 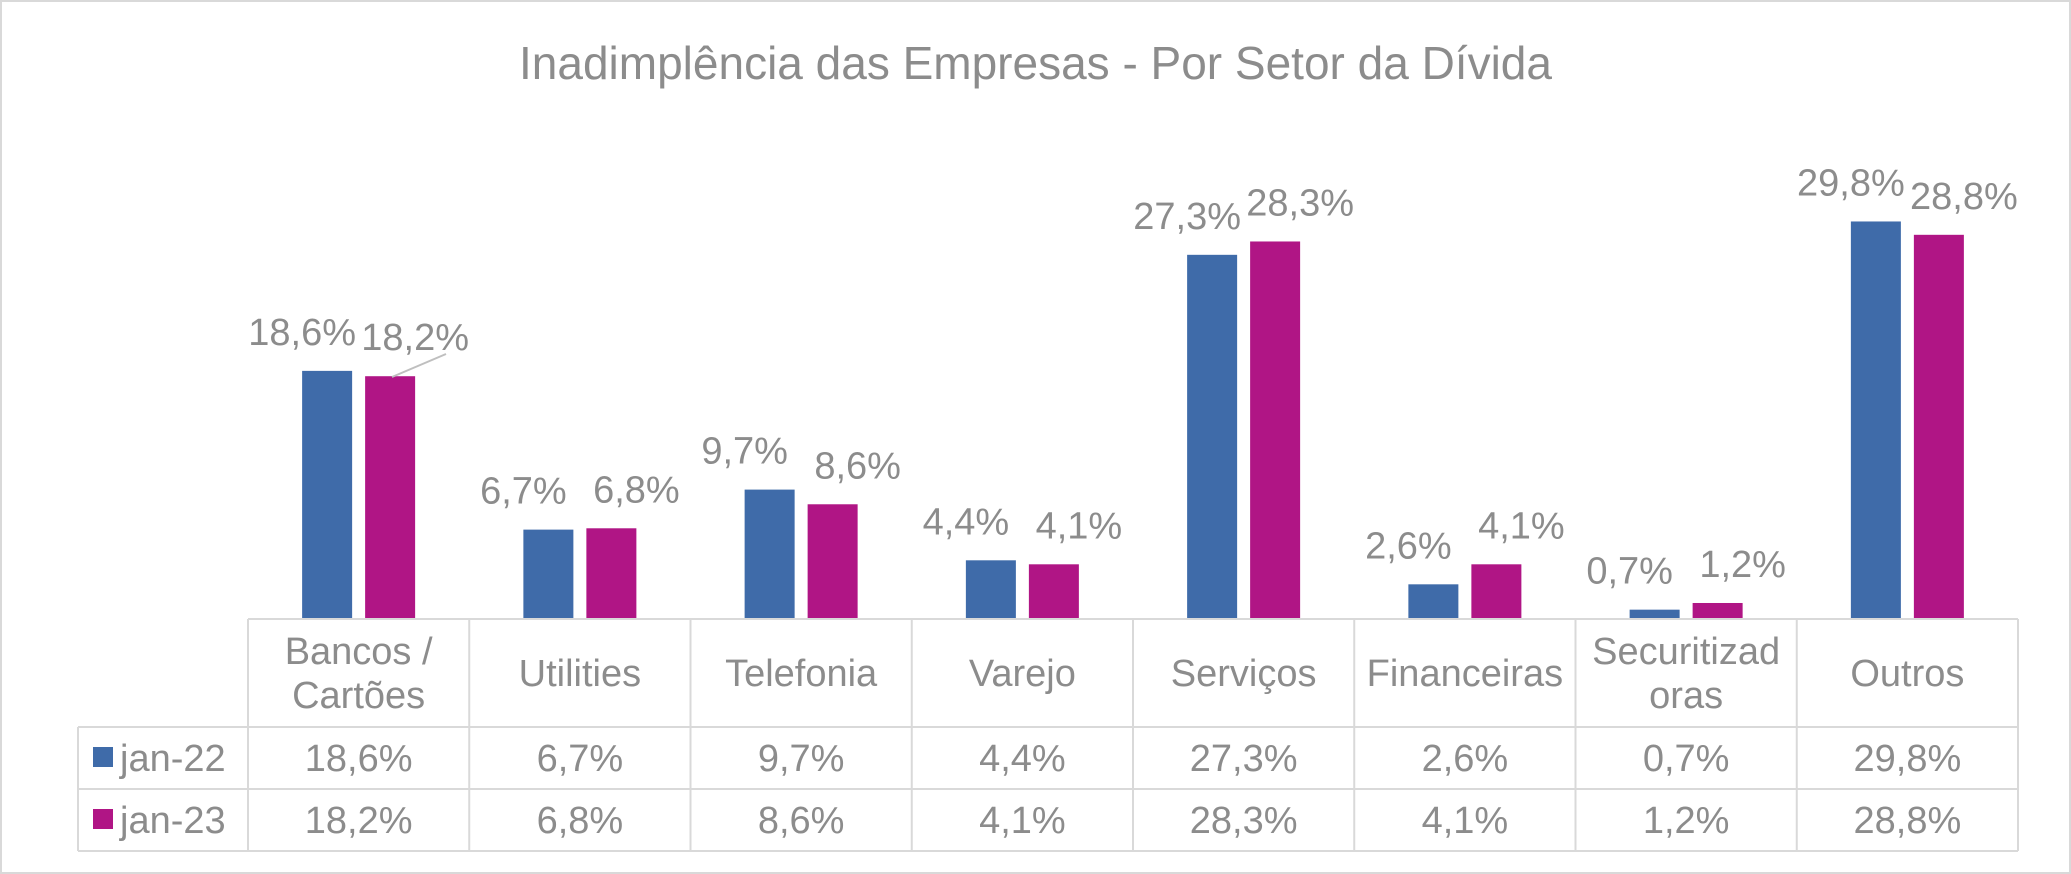 What do you see at coordinates (801, 759) in the screenshot?
I see `table-value-jan-22-2: 9,7%` at bounding box center [801, 759].